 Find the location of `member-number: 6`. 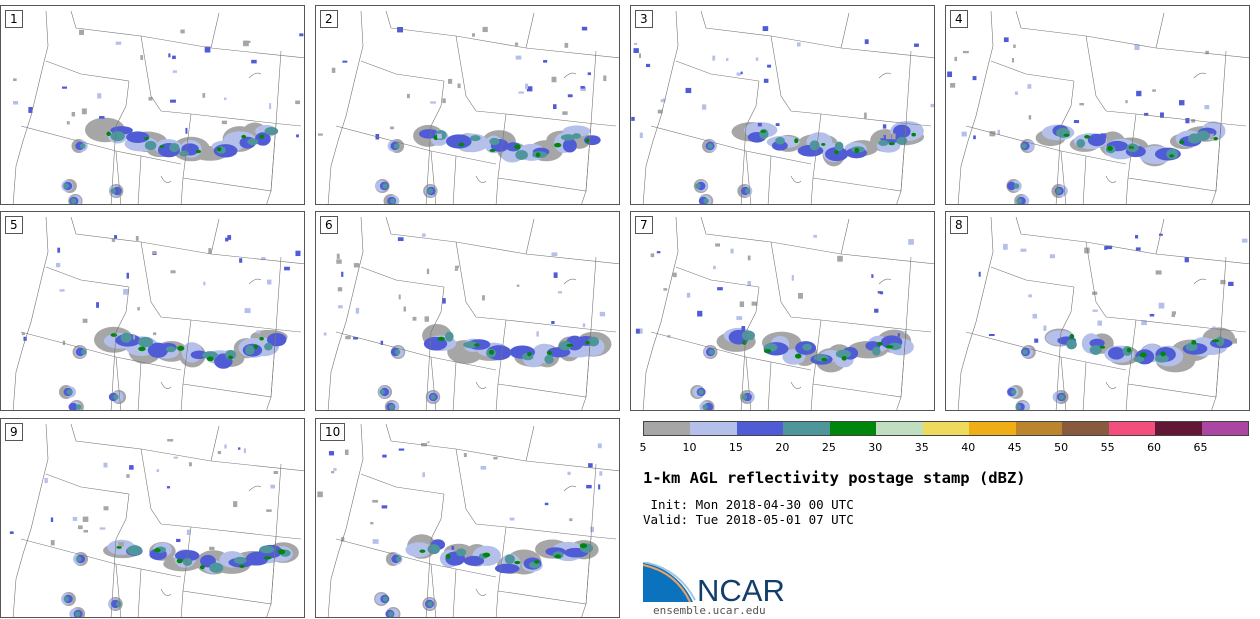

member-number: 6 is located at coordinates (329, 225).